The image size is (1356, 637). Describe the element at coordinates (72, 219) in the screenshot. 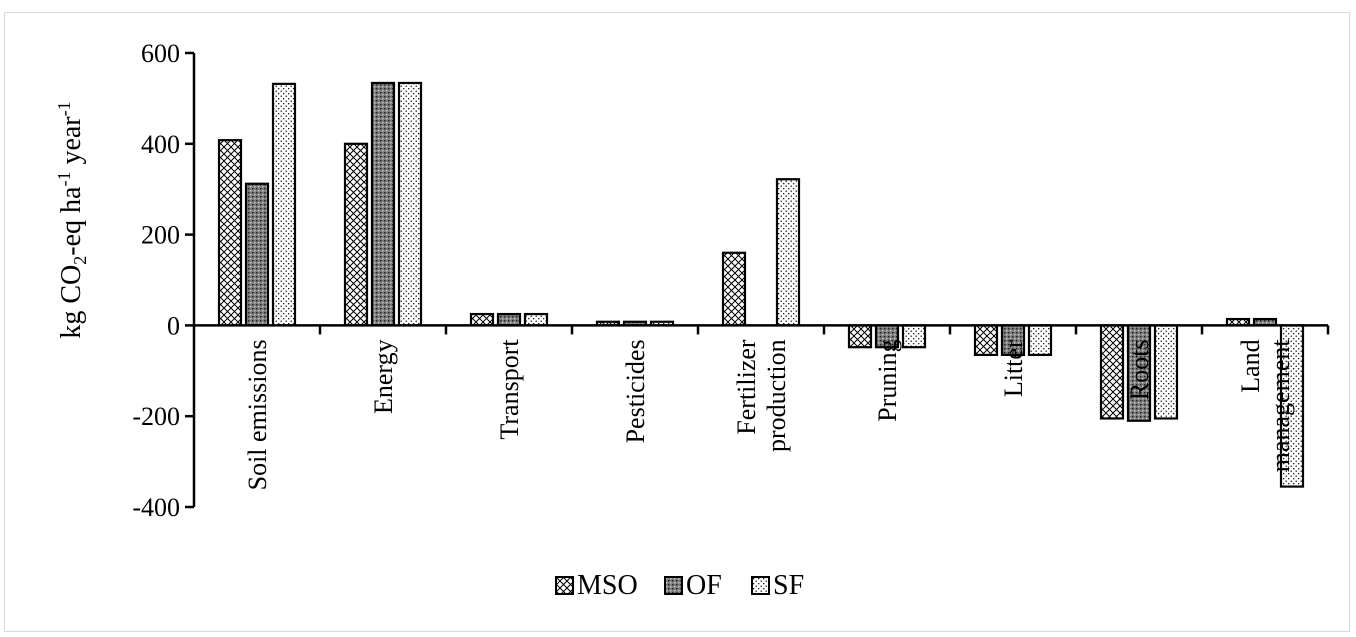

I see `y-axis-title: kg CO2-eq ha-1 year-1` at that location.